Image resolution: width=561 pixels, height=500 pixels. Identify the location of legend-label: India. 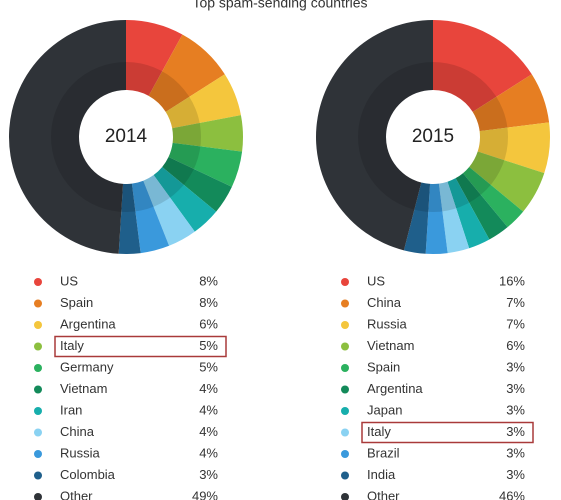
(381, 474).